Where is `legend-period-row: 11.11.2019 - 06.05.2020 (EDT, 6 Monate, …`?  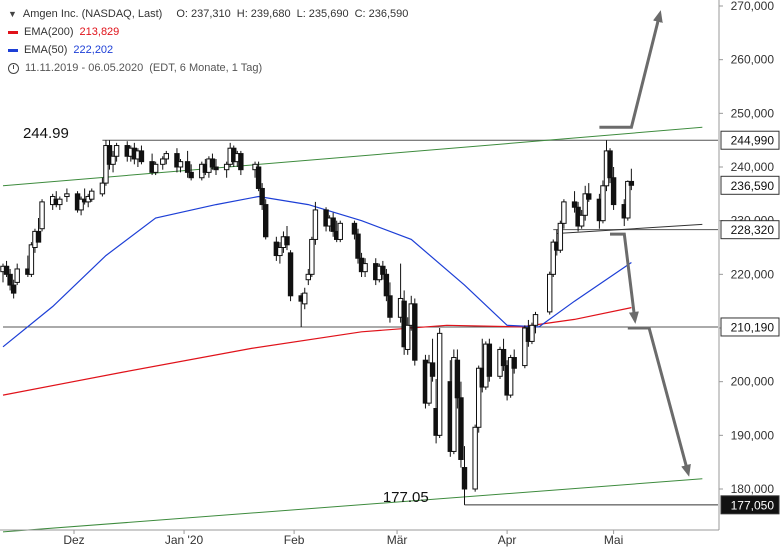 legend-period-row: 11.11.2019 - 06.05.2020 (EDT, 6 Monate, … is located at coordinates (208, 68).